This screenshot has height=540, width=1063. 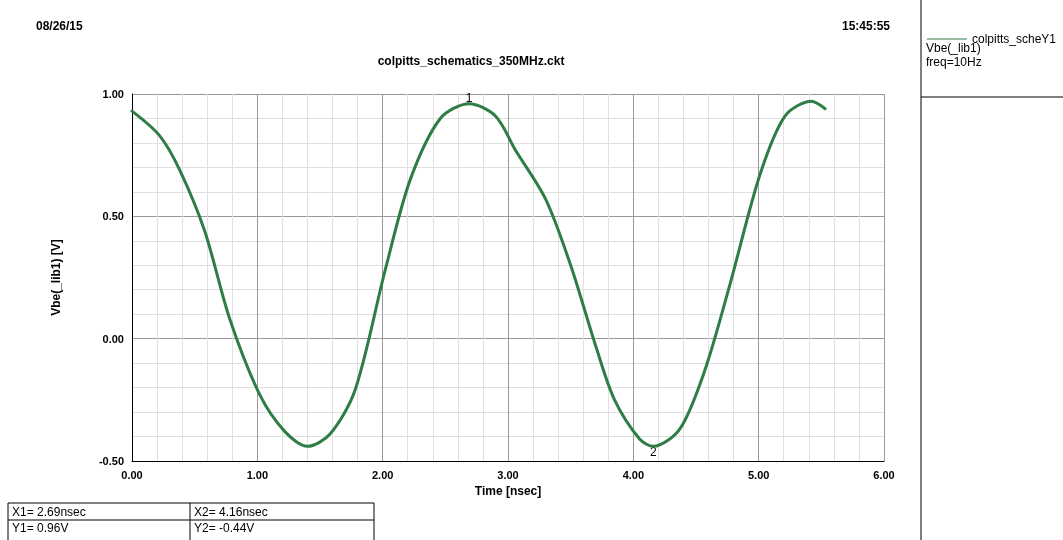 I want to click on y-tick-label: 0.00, so click(x=113, y=338).